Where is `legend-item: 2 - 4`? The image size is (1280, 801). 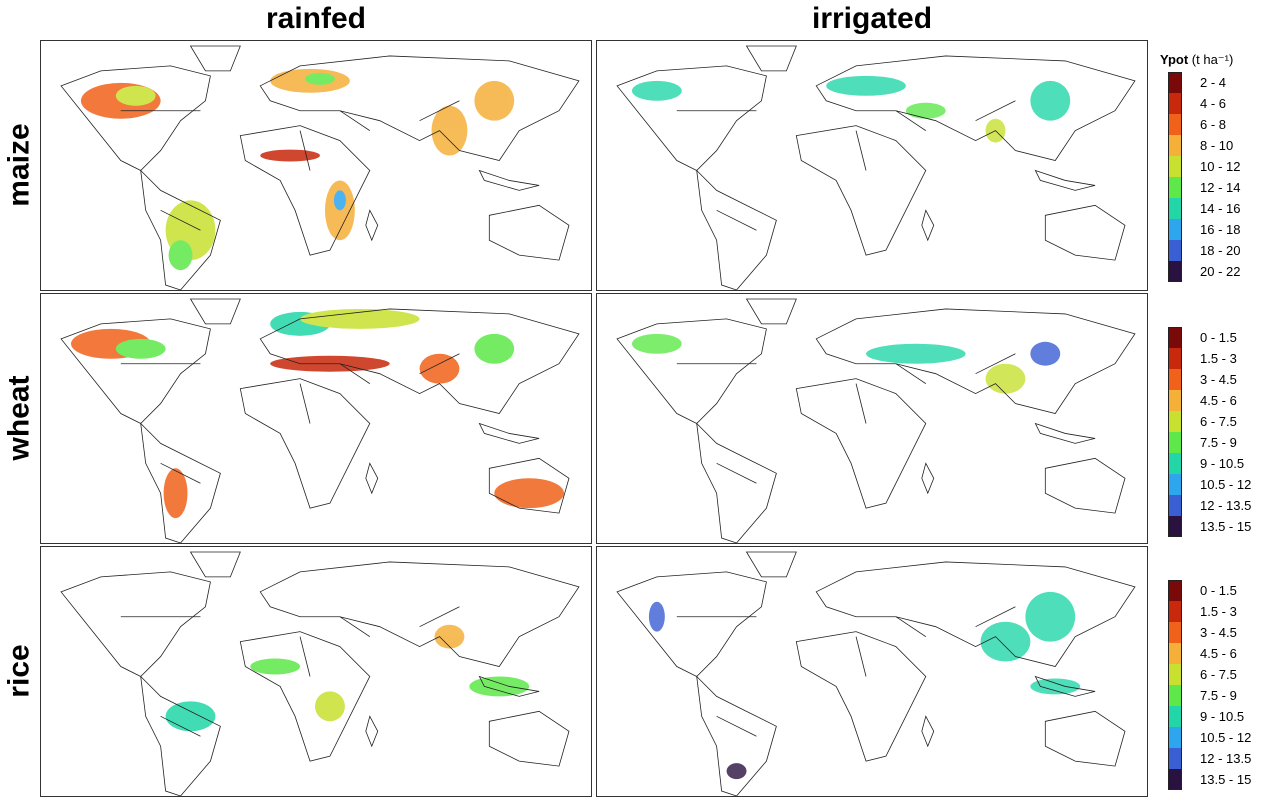
legend-item: 2 - 4 is located at coordinates (1200, 82).